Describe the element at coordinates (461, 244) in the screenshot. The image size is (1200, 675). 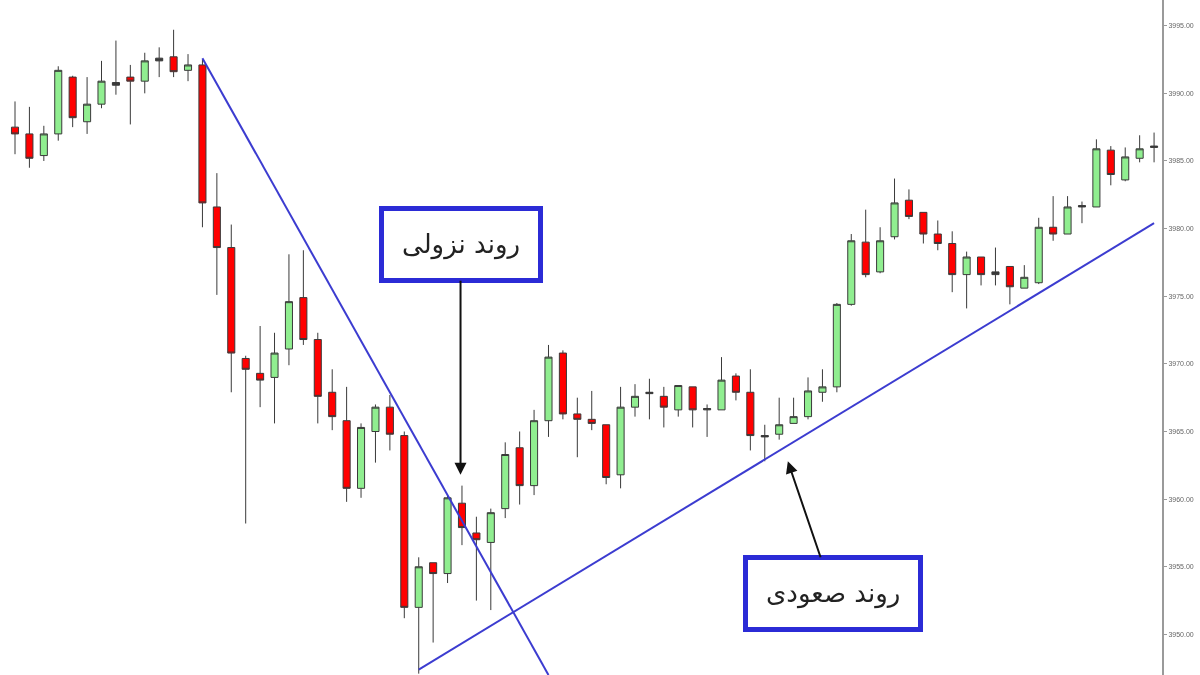
I see `annotation: روند نزولی` at that location.